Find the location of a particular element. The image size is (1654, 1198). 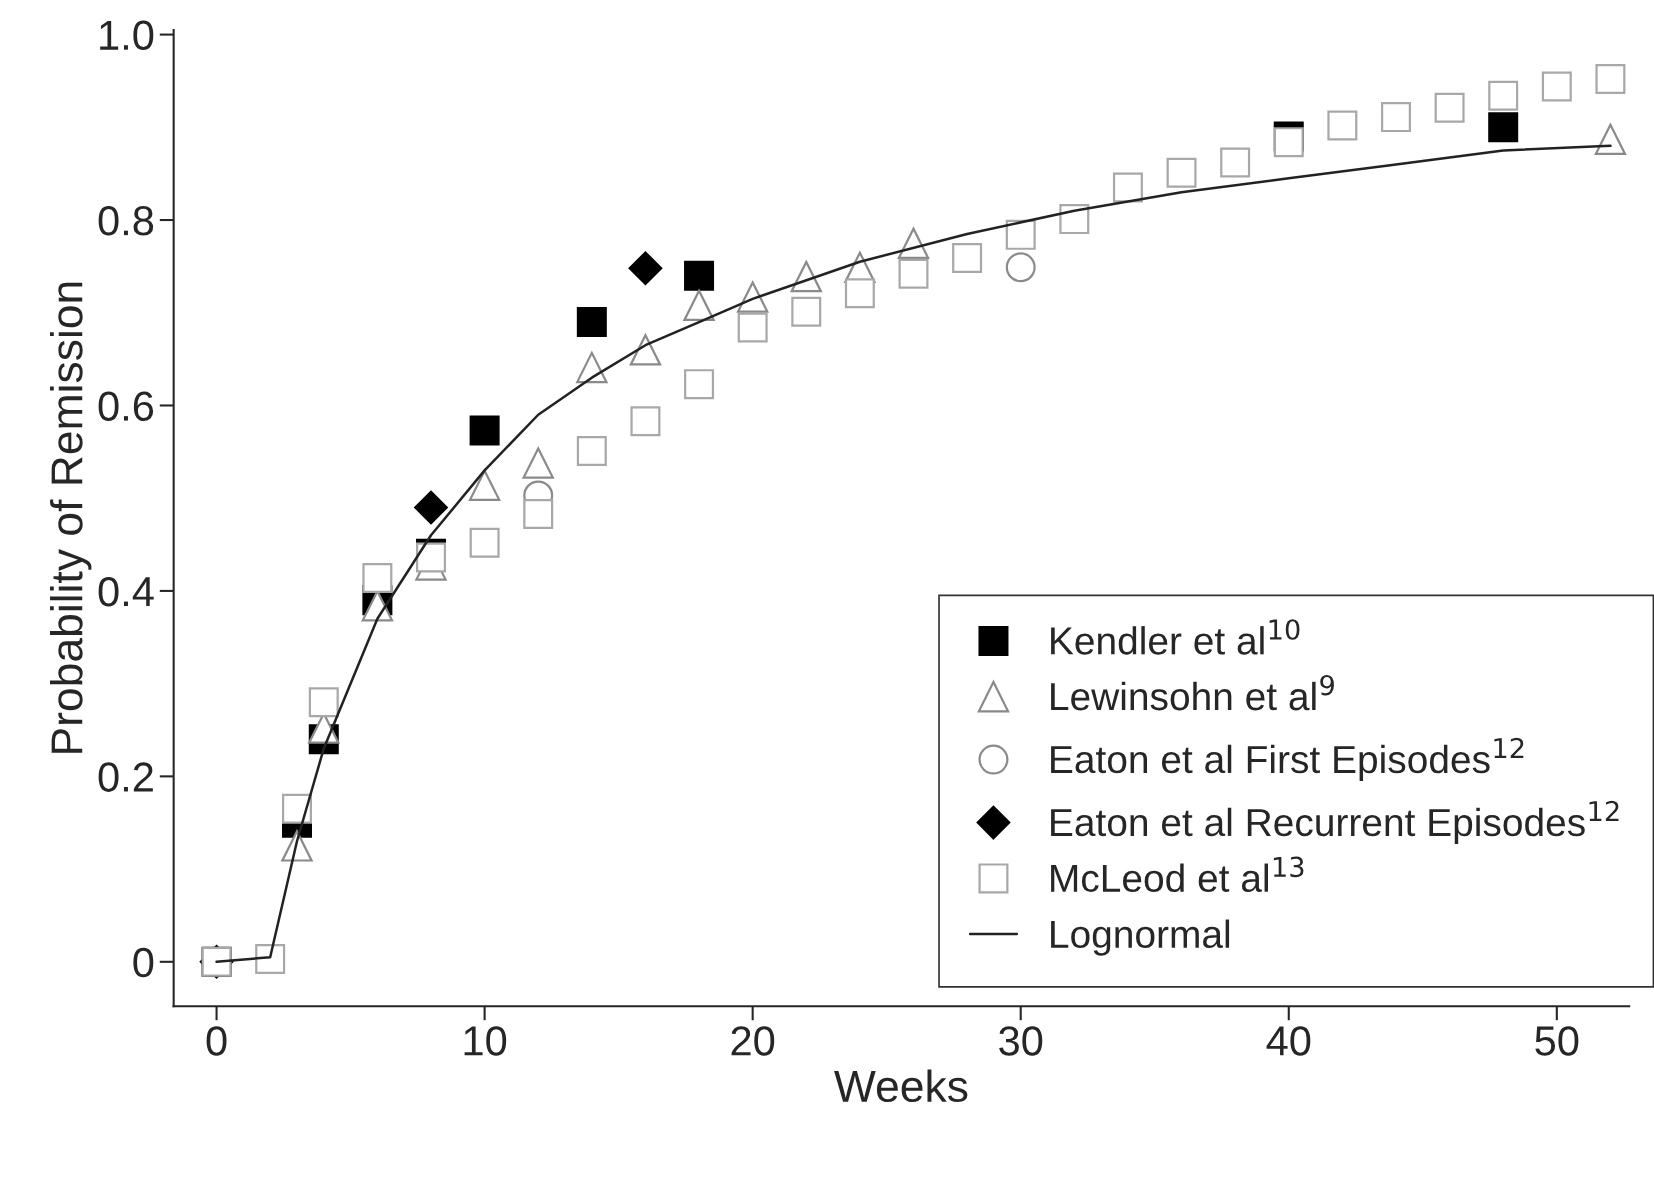

legend-label: Kendler et al$^{10}$ is located at coordinates (1175, 637).